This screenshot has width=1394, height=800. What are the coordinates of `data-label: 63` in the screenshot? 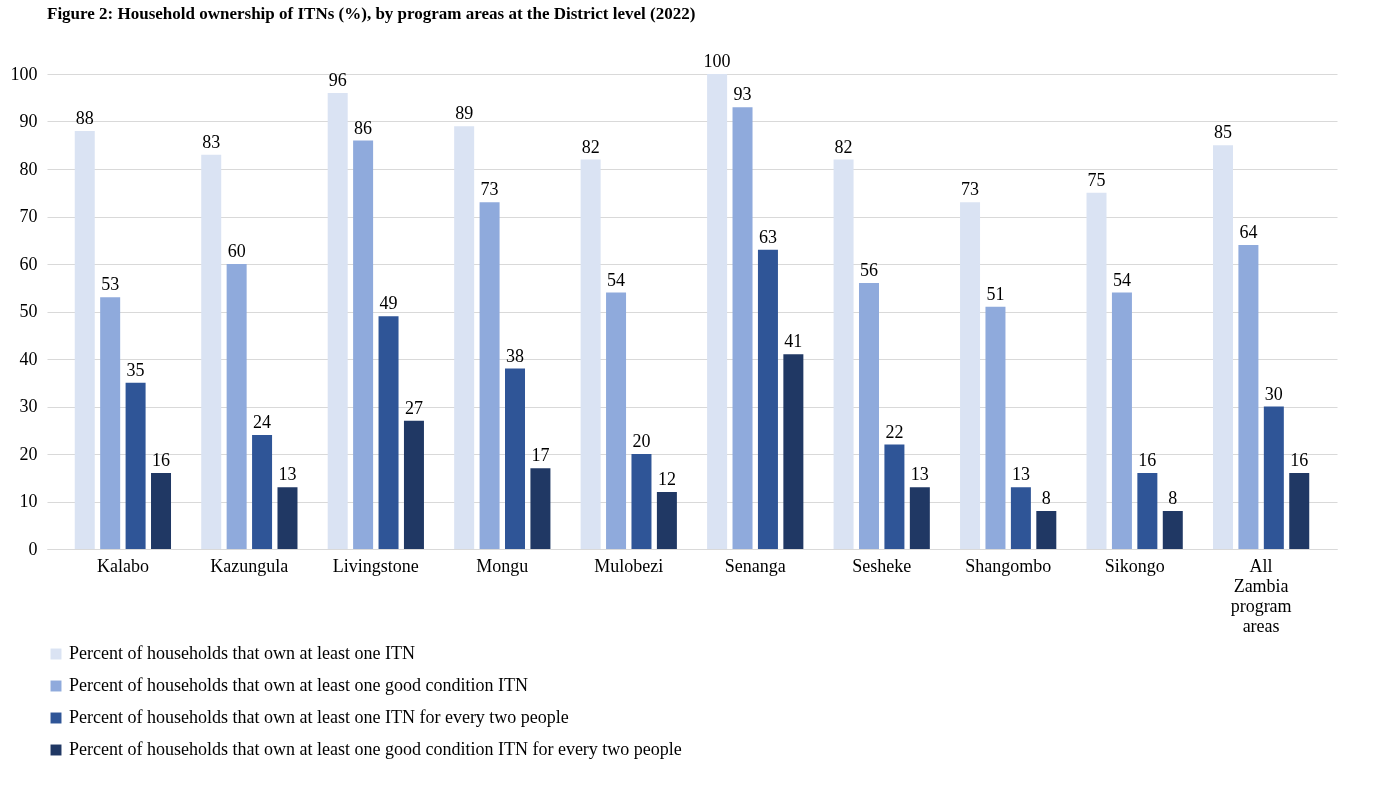 It's located at (767, 236).